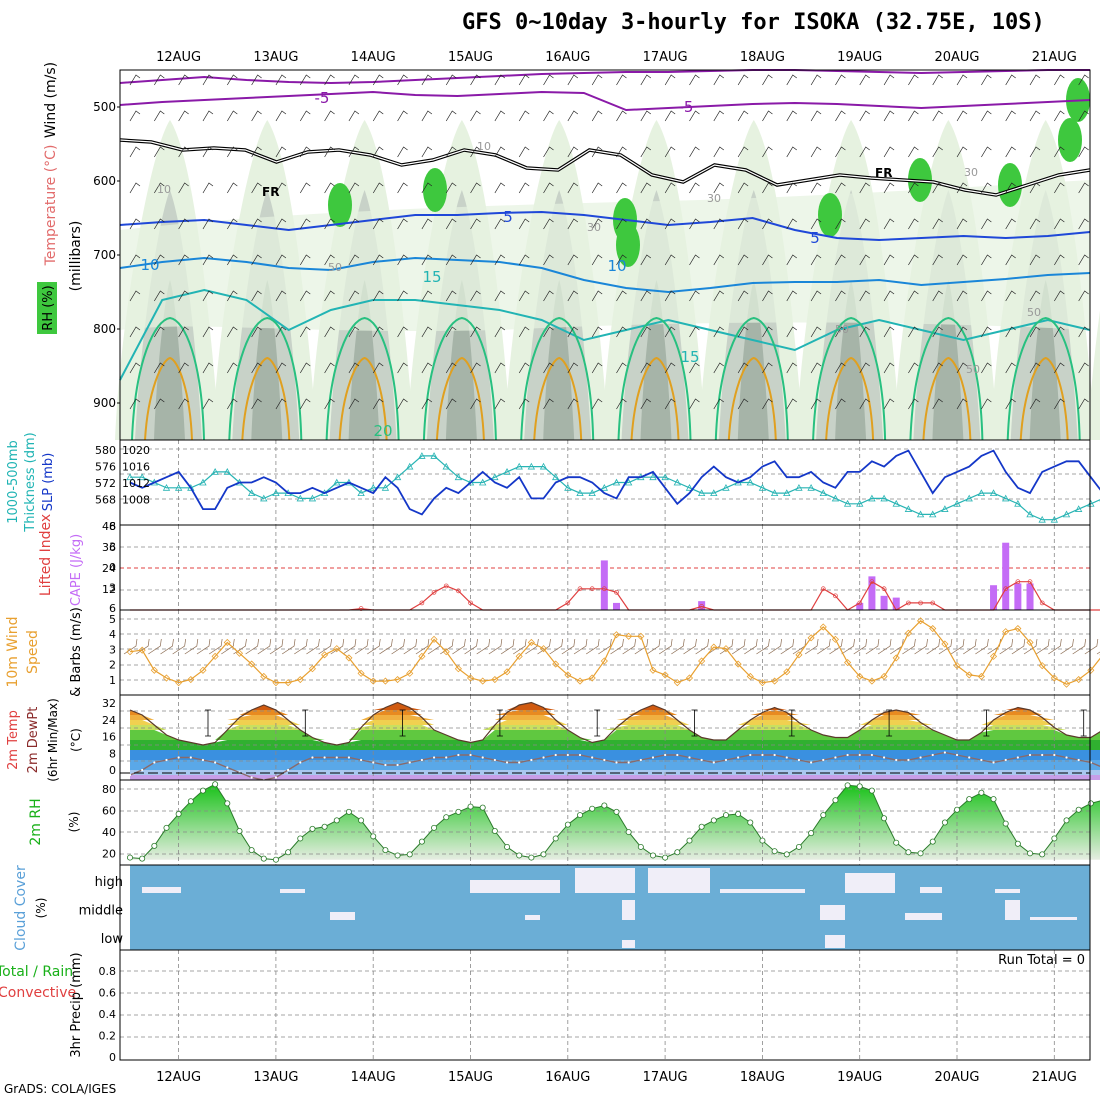  Describe the element at coordinates (1041, 960) in the screenshot. I see `run-total-label: Run Total = 0` at that location.